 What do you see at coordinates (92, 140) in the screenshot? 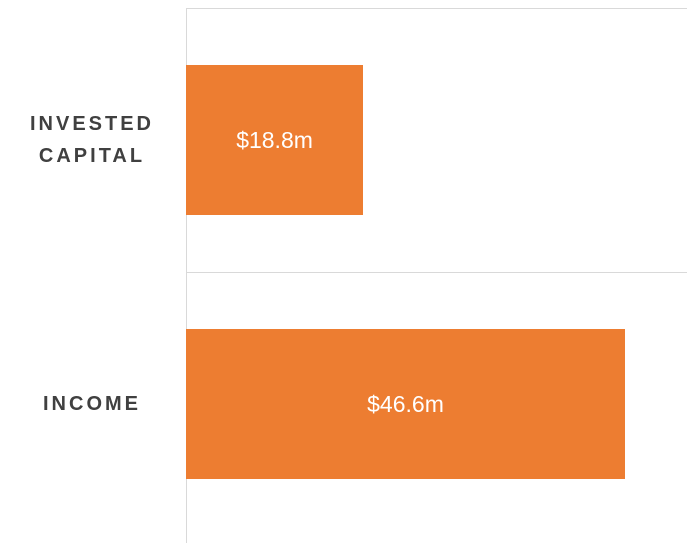
I see `category-label: INVESTED CAPITAL` at bounding box center [92, 140].